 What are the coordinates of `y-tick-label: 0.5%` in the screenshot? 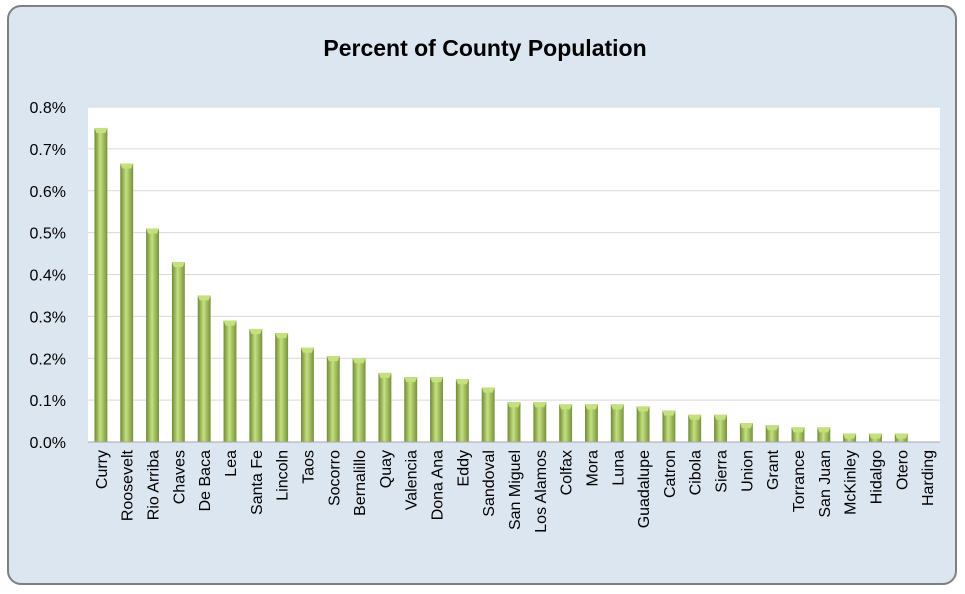 It's located at (48, 234).